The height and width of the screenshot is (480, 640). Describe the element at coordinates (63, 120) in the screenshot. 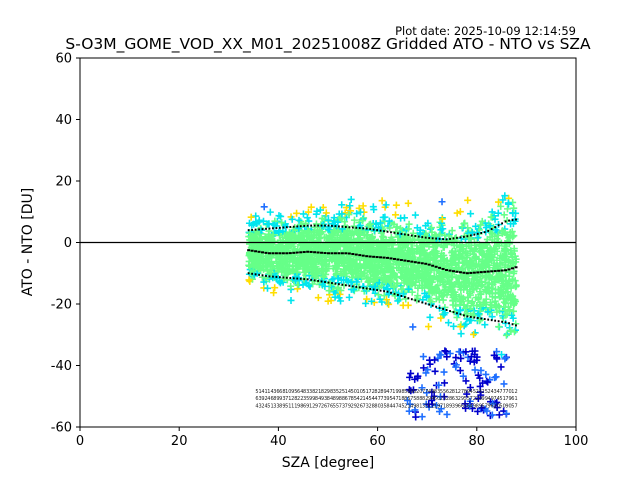

I see `y-tick-label: 40` at that location.